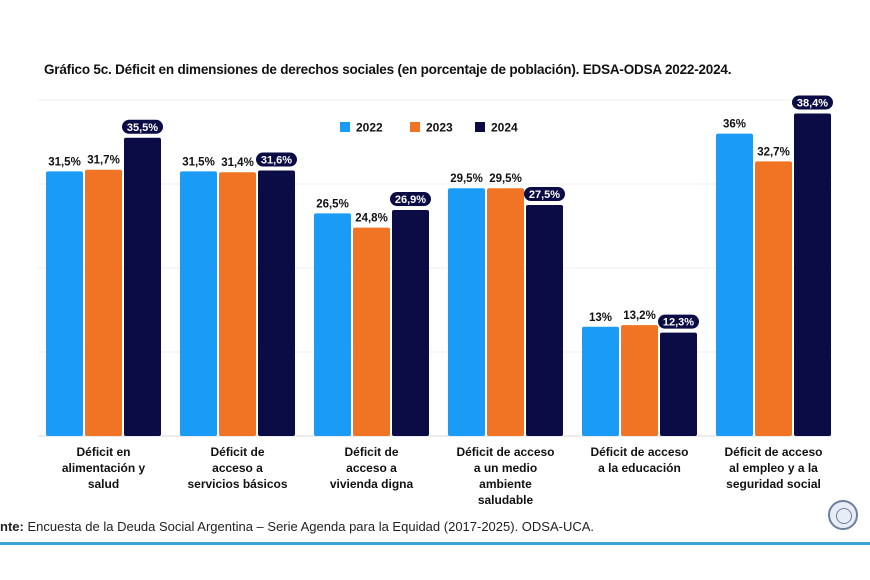 This screenshot has height=580, width=870. What do you see at coordinates (435, 543) in the screenshot?
I see `footer-divider` at bounding box center [435, 543].